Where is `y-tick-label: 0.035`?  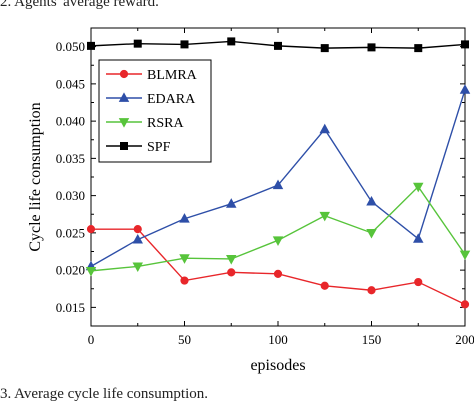
y-tick-label: 0.035 is located at coordinates (70, 158).